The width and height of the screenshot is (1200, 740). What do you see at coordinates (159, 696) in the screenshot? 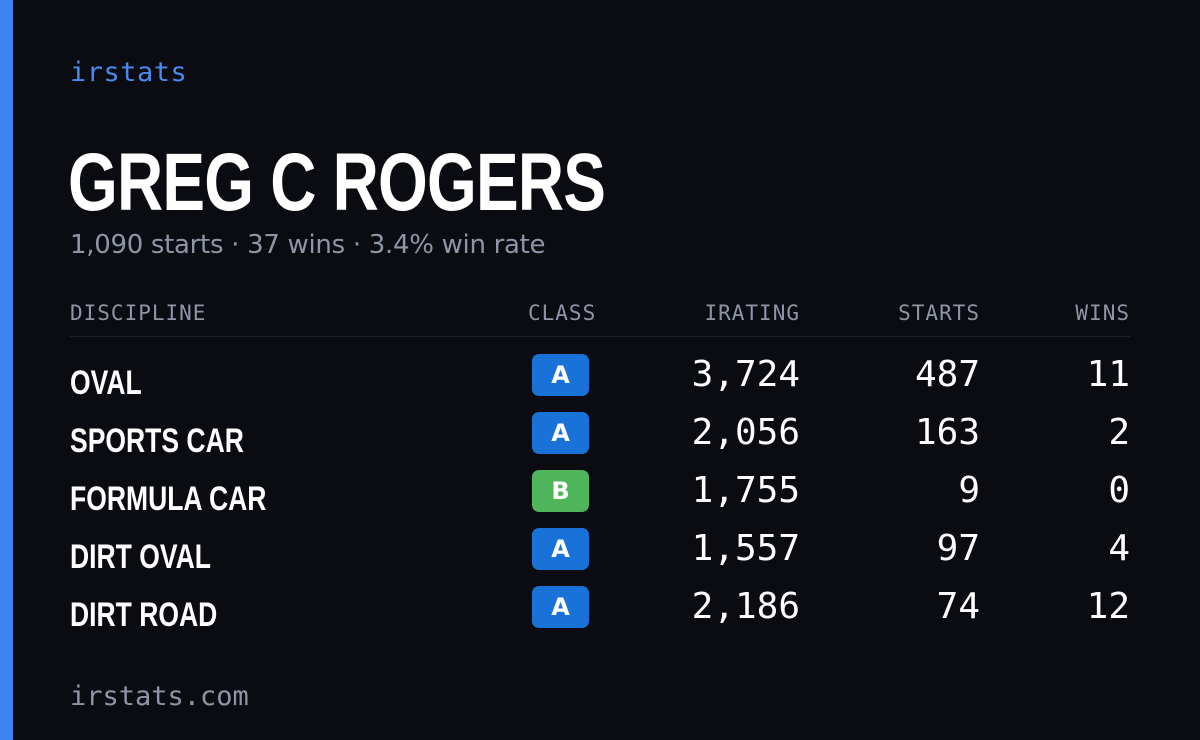
I see `footer-url: irstats.com` at bounding box center [159, 696].